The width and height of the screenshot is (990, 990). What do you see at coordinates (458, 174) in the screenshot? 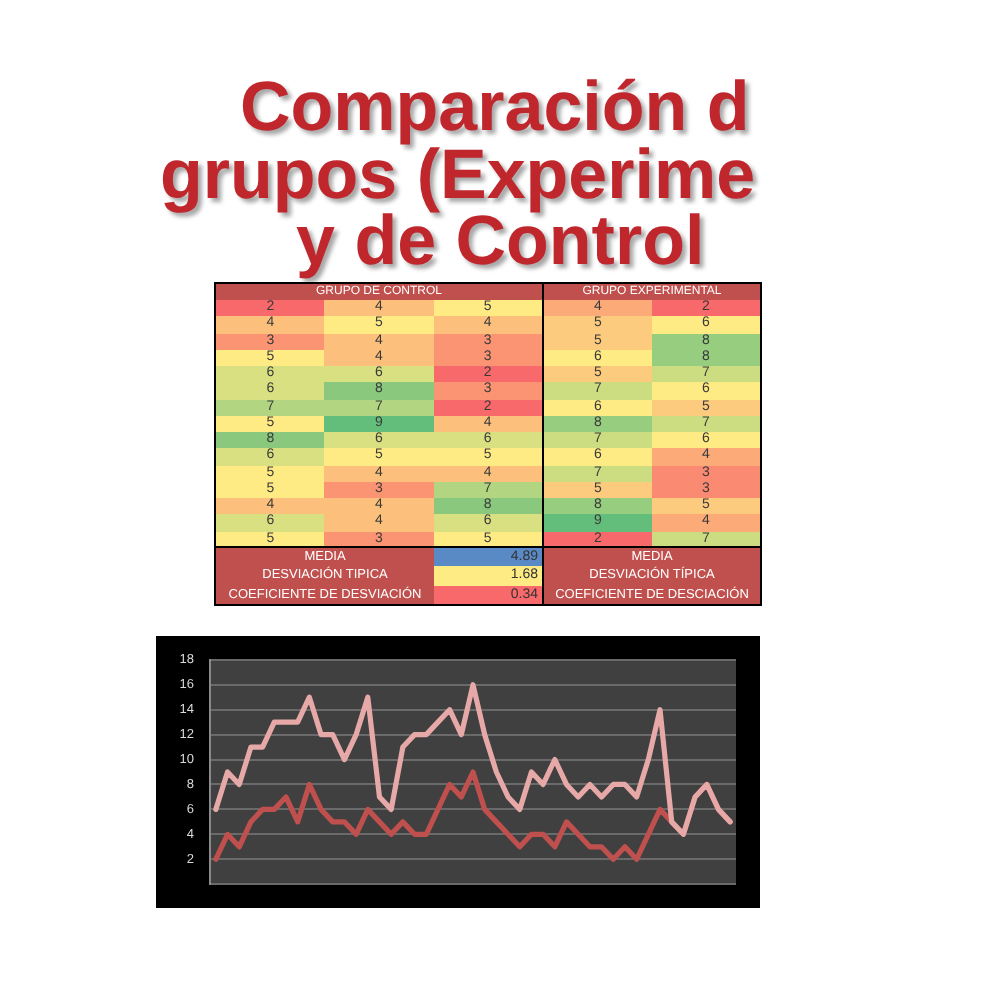
I see `text: Comparación d grupos (Experime y de Control` at bounding box center [458, 174].